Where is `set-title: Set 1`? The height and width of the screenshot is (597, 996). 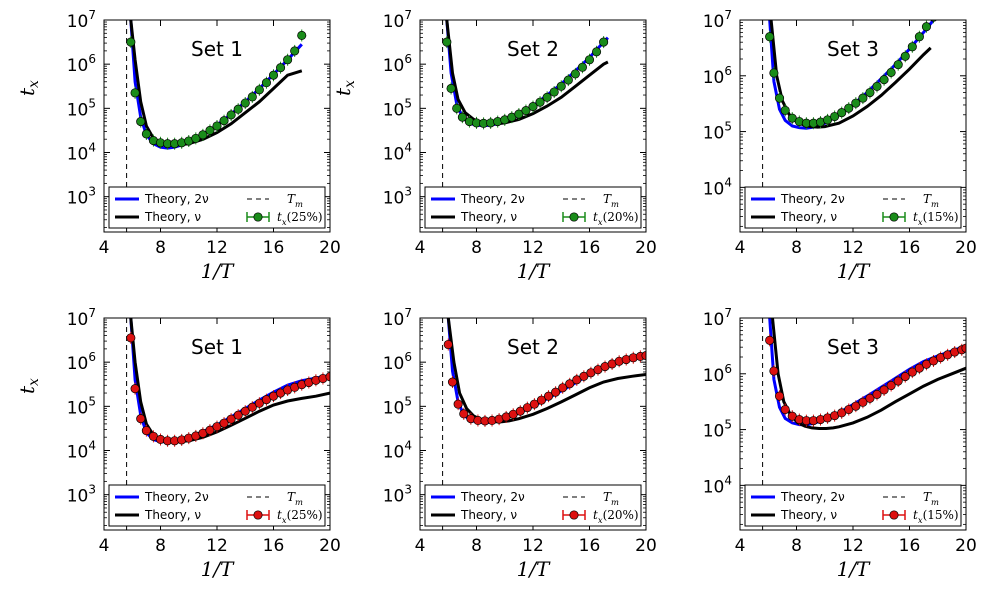
set-title: Set 1 is located at coordinates (217, 49).